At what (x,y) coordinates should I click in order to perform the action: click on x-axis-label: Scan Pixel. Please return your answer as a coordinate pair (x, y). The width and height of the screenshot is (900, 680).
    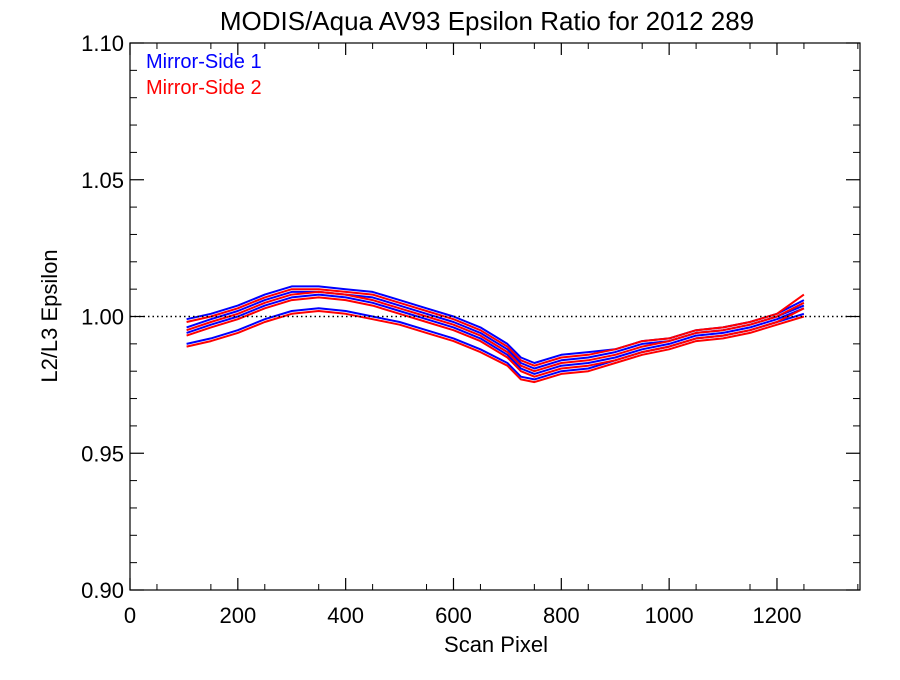
    Looking at the image, I should click on (496, 644).